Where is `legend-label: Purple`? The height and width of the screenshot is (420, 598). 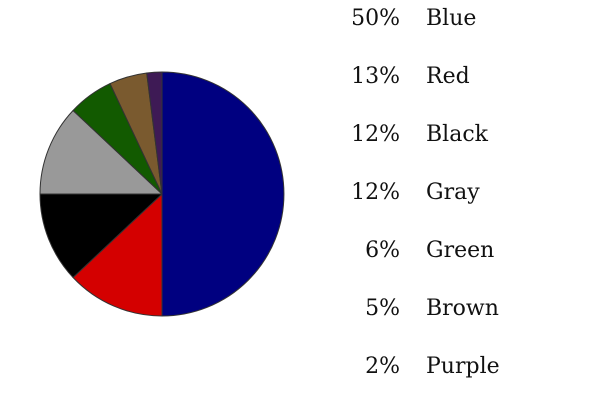 legend-label: Purple is located at coordinates (463, 366).